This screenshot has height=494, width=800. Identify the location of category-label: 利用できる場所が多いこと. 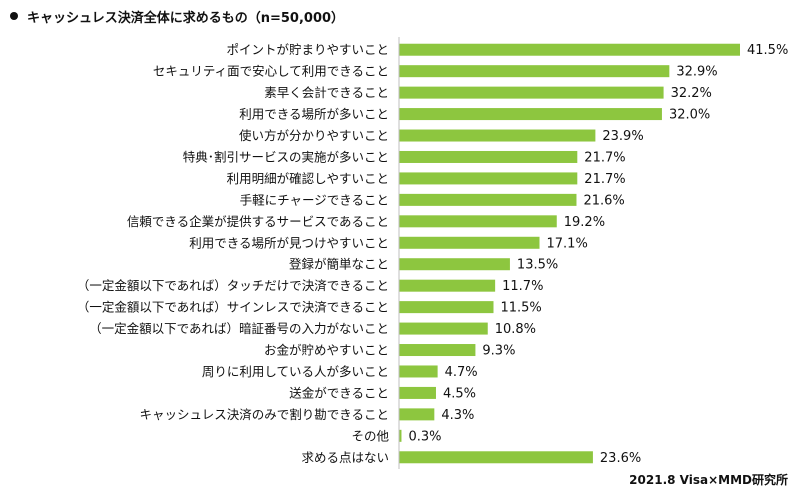
(314, 114).